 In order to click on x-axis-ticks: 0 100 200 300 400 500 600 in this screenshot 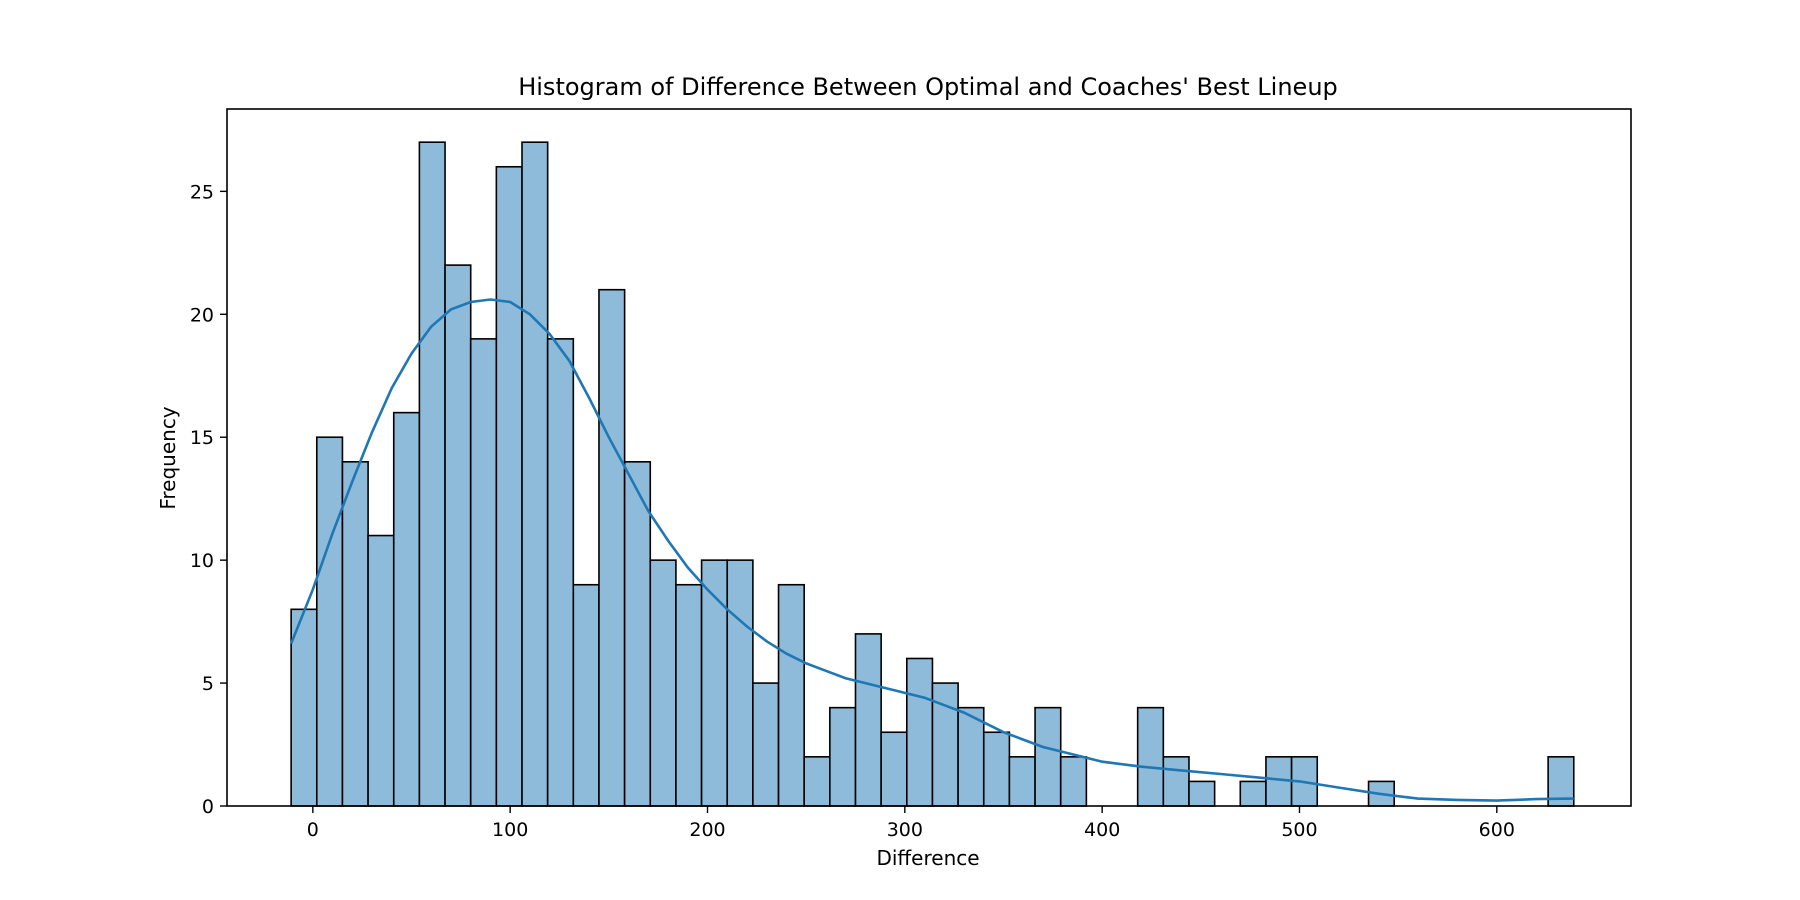, I will do `click(911, 823)`.